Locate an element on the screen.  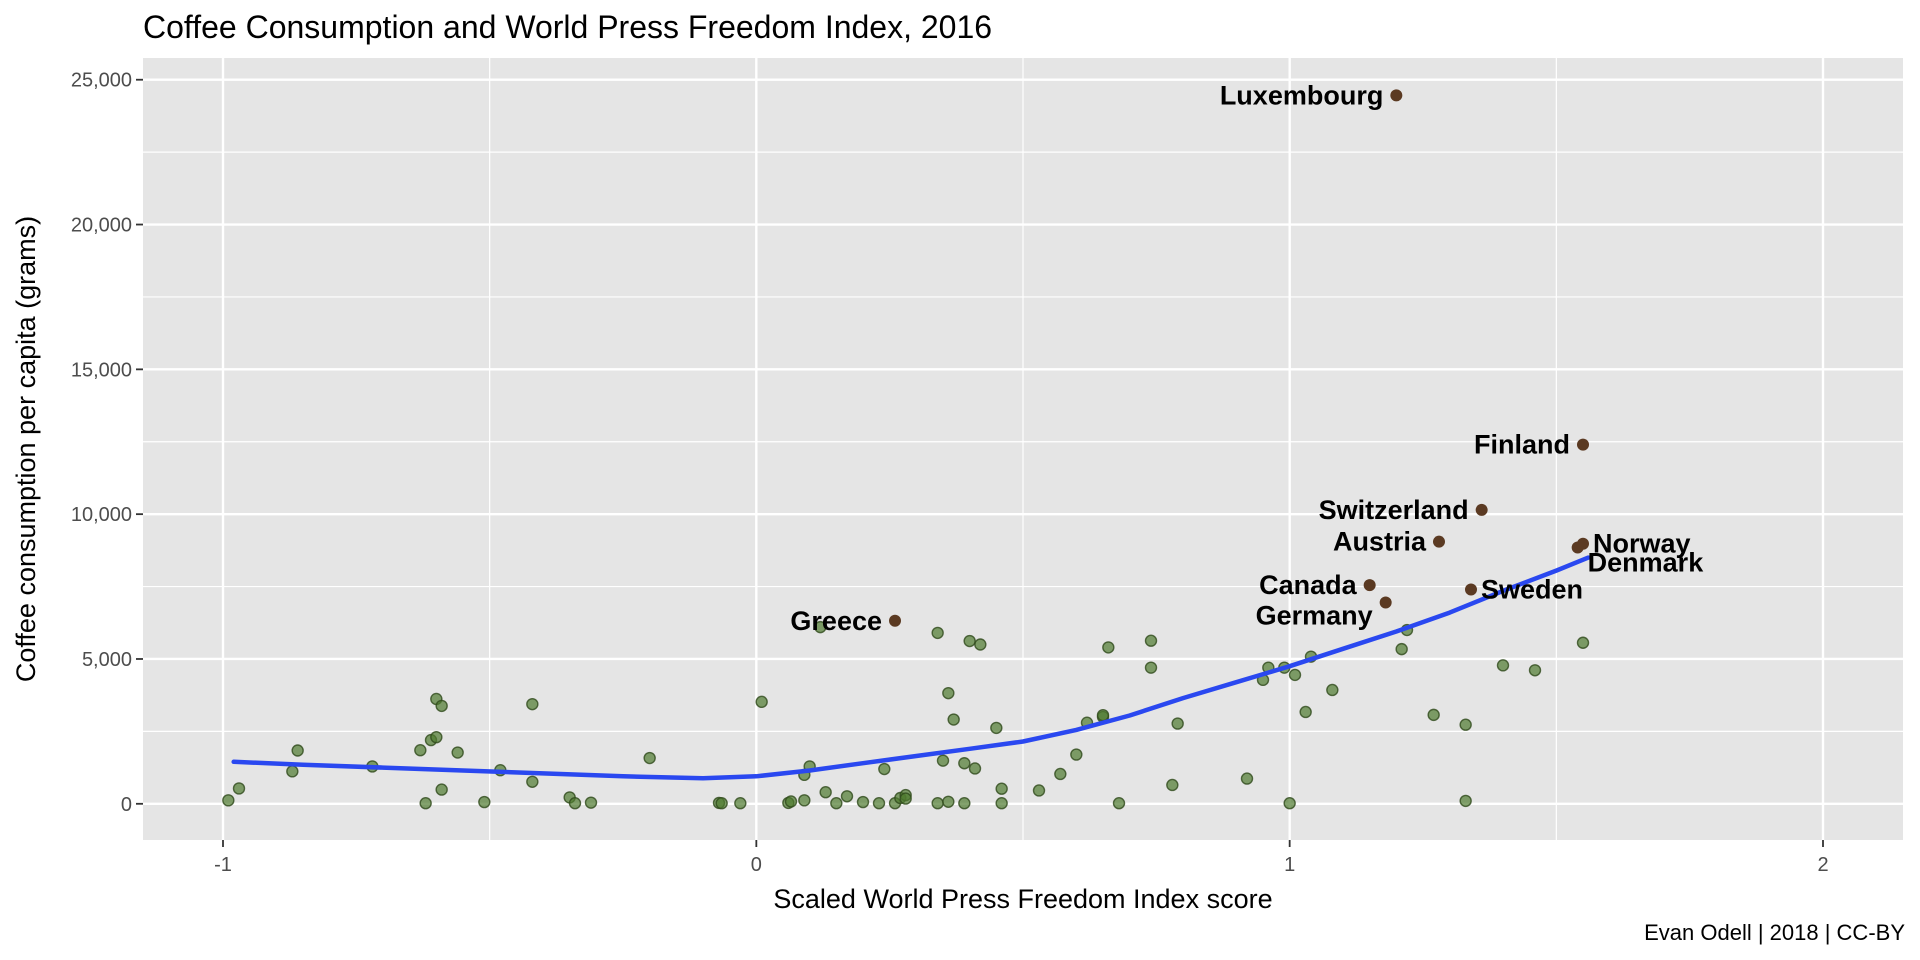
y-tick-label: 0 is located at coordinates (126, 805).